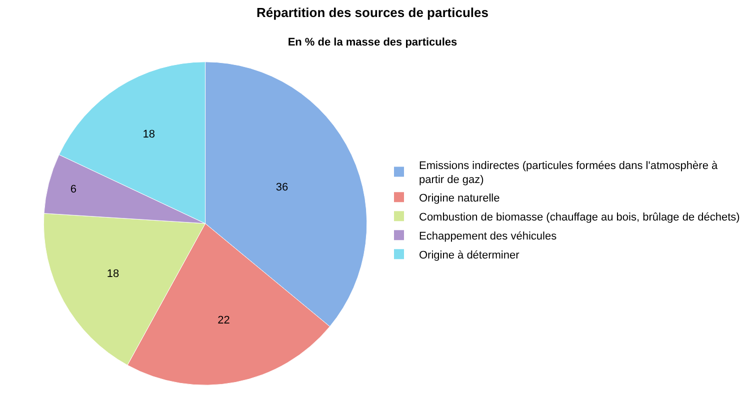 This screenshot has height=420, width=745. I want to click on legend-label: Combustion de biomasse (chauffage au bois, brûlage de déchets), so click(579, 217).